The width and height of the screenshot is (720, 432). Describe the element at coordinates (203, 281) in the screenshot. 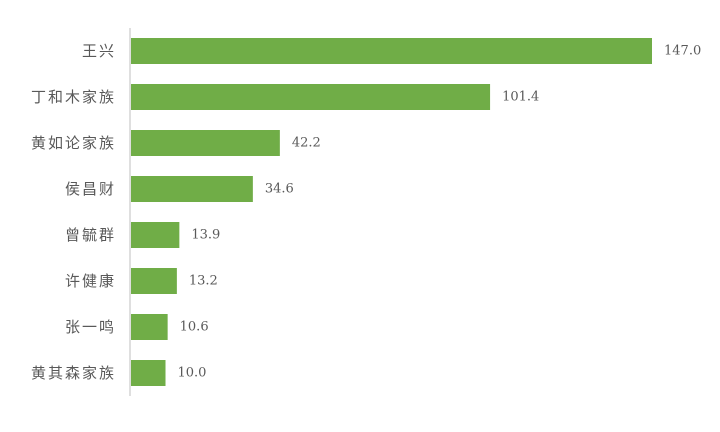

I see `value-label: 13.2` at that location.